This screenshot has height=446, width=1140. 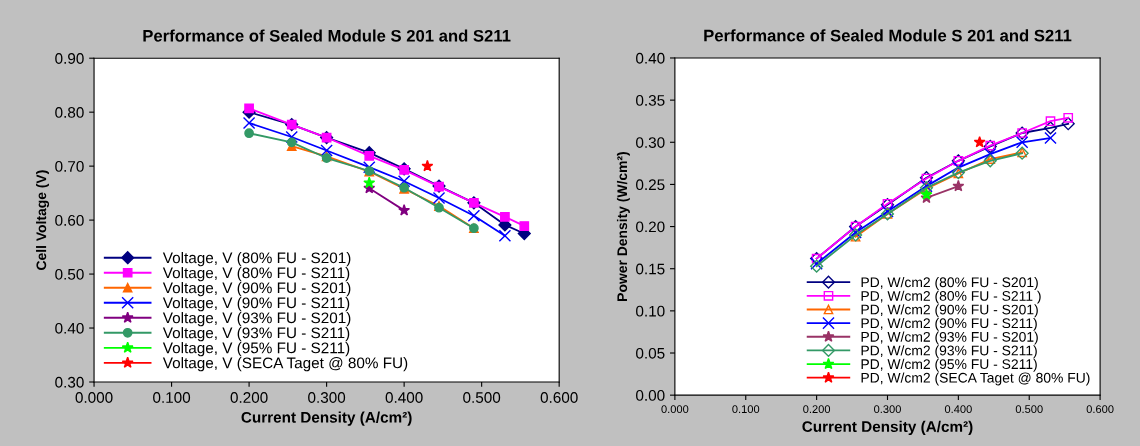 What do you see at coordinates (650, 100) in the screenshot?
I see `y-tick-label: 0.35` at bounding box center [650, 100].